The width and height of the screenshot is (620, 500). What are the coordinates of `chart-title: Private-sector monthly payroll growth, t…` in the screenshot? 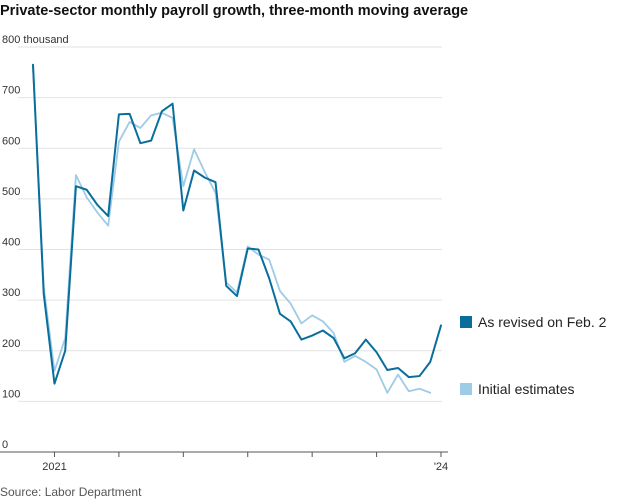 It's located at (234, 11).